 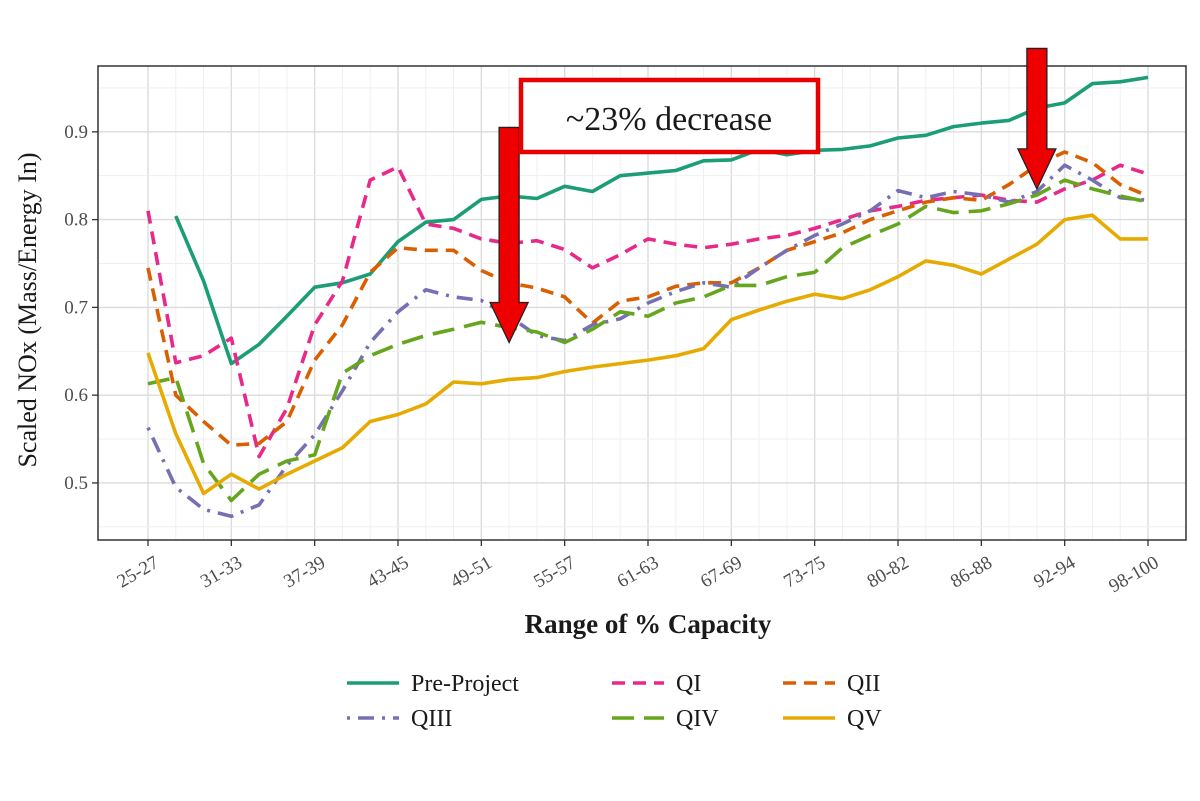 What do you see at coordinates (76, 307) in the screenshot?
I see `y-tick-label: 0.7` at bounding box center [76, 307].